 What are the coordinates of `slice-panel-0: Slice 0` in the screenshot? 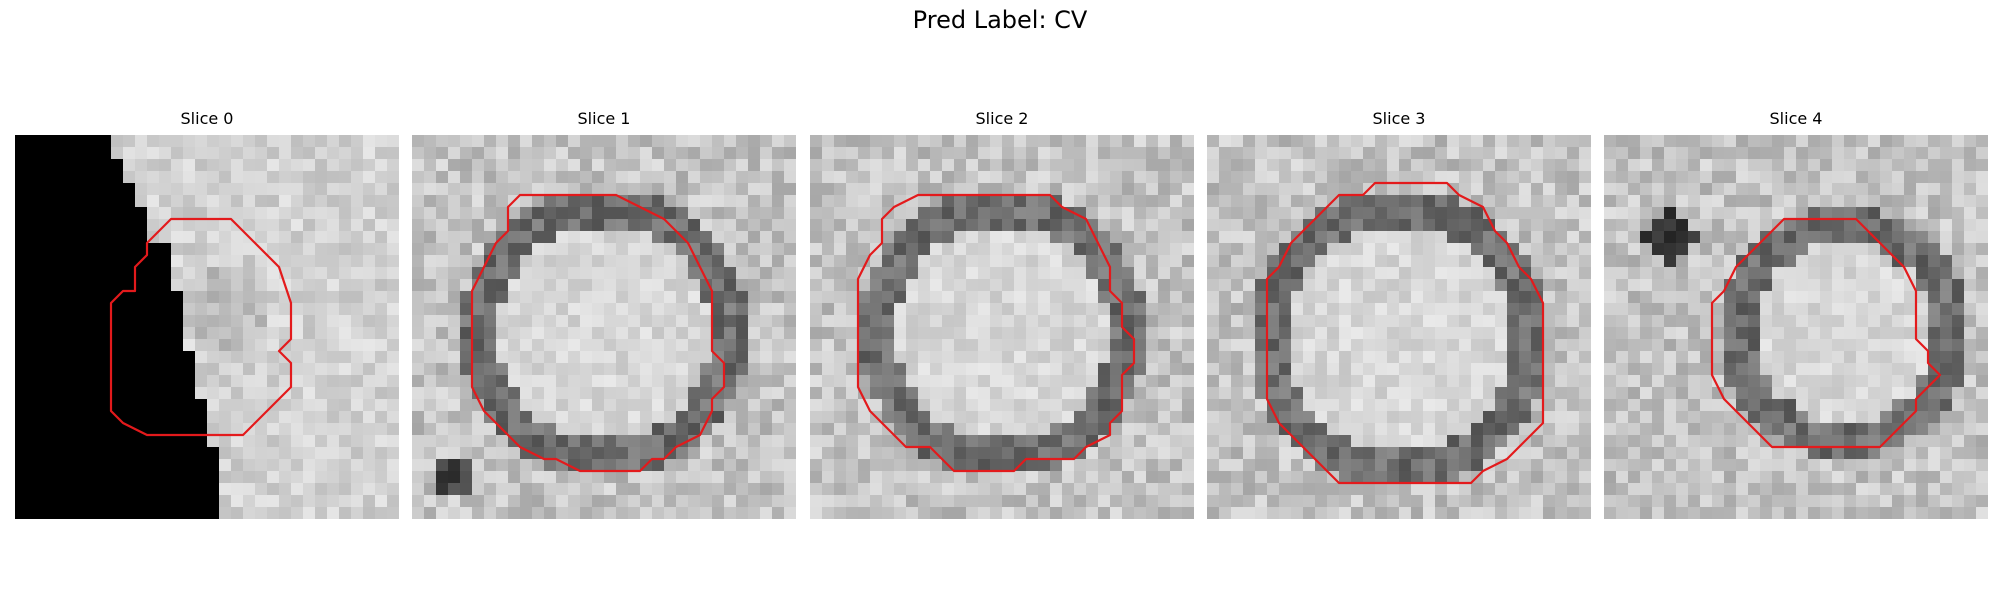 It's located at (207, 313).